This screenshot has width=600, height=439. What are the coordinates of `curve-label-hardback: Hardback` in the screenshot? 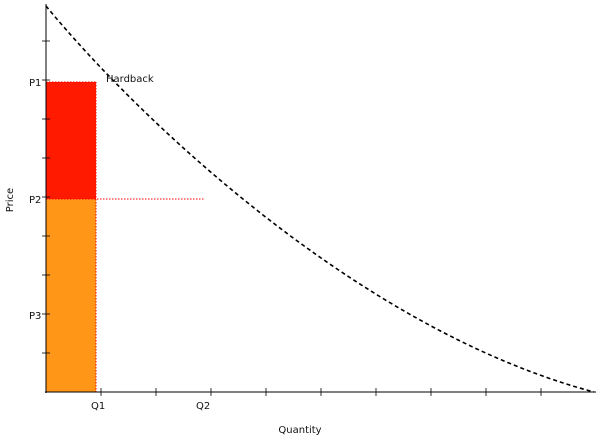 It's located at (130, 79).